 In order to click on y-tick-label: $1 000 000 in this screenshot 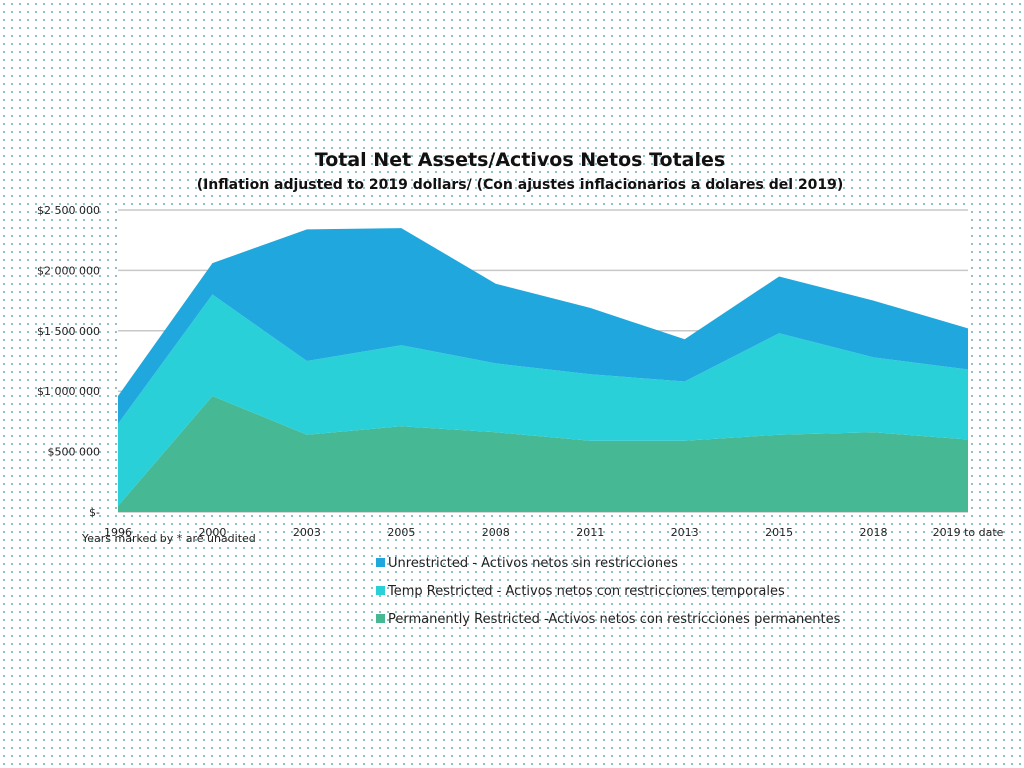, I will do `click(68, 391)`.